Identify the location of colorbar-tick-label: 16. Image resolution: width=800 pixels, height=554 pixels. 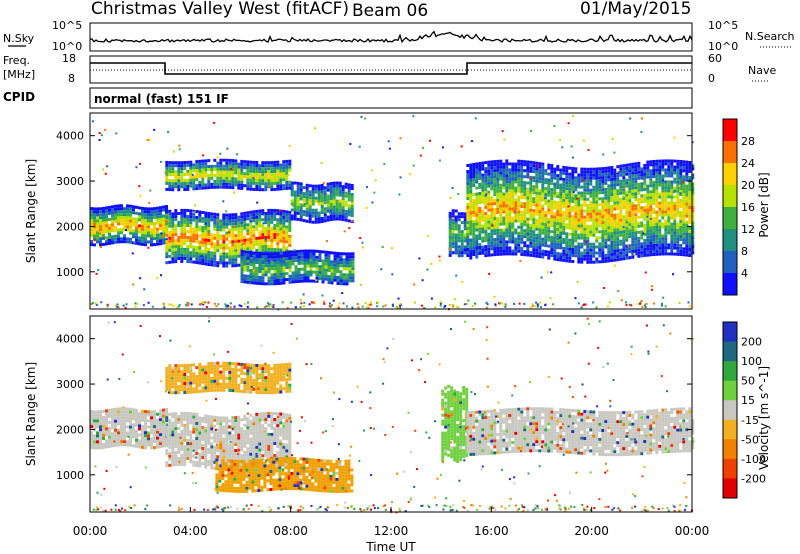
(748, 207).